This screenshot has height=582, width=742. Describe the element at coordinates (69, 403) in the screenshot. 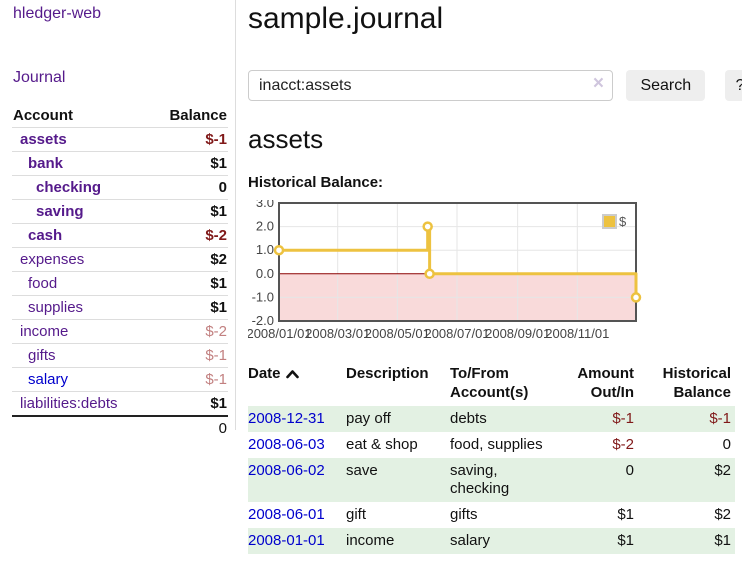

I see `account-link-liabilities-debts: liabilities:debts` at that location.